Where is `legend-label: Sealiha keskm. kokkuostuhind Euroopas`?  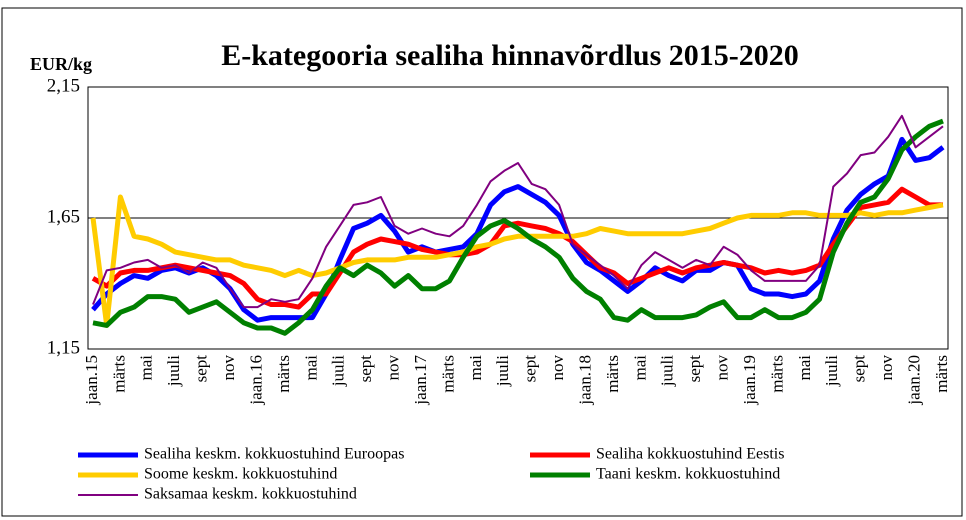 legend-label: Sealiha keskm. kokkuostuhind Euroopas is located at coordinates (274, 454).